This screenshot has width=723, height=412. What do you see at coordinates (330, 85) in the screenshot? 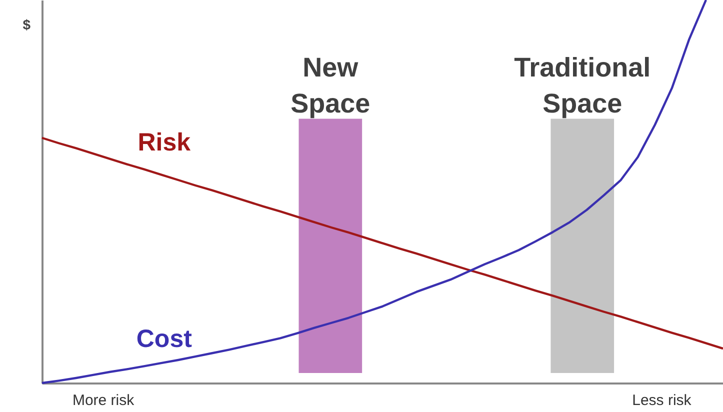
I see `annotation: New Space` at bounding box center [330, 85].